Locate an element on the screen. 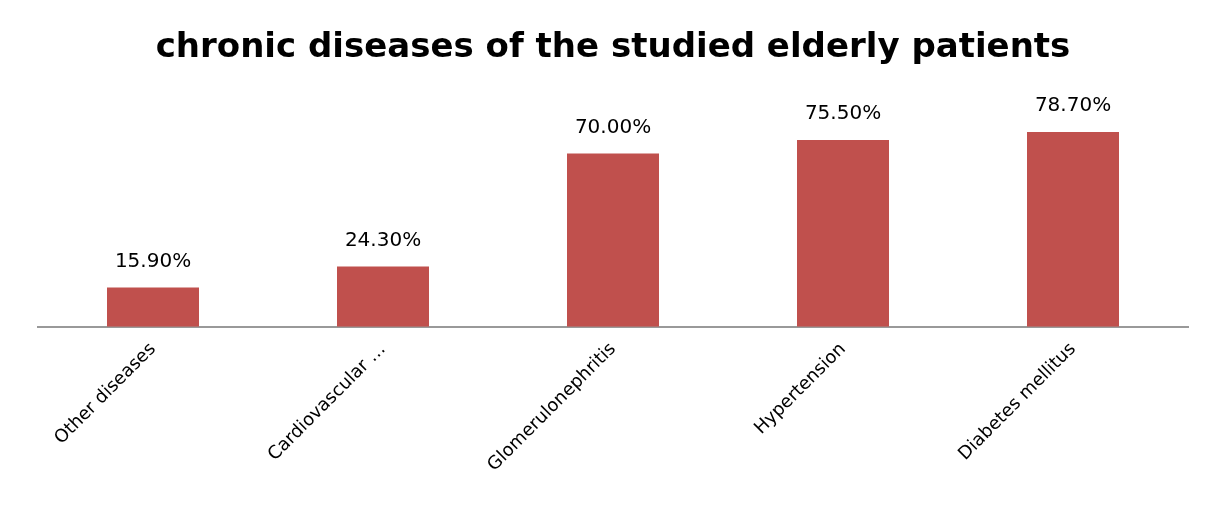 The width and height of the screenshot is (1217, 506). data-label: 15.90% is located at coordinates (153, 259).